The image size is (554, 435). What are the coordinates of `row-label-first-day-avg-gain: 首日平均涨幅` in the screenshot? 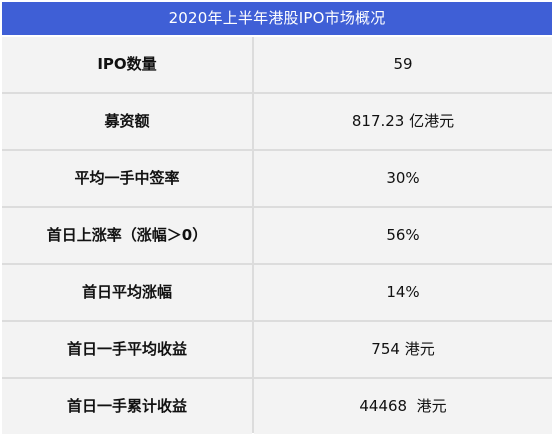 It's located at (127, 292).